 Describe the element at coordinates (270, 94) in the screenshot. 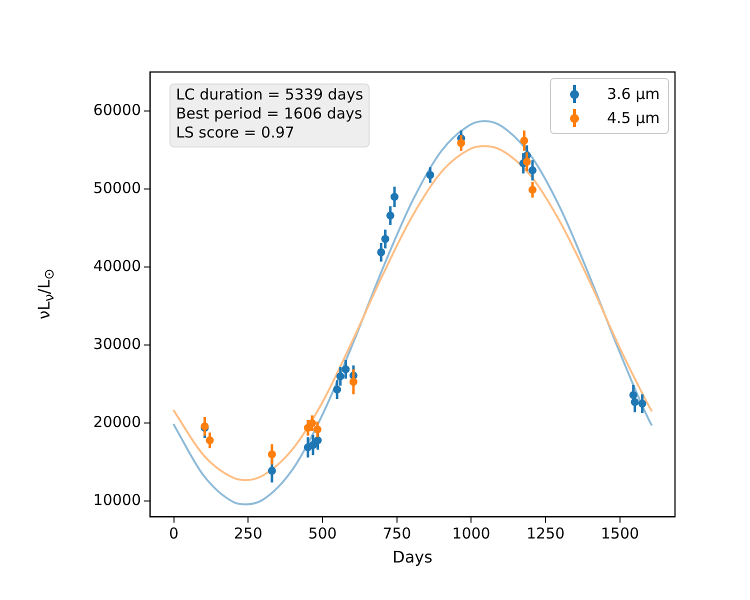

I see `annotation: LC duration = 5339 days` at that location.